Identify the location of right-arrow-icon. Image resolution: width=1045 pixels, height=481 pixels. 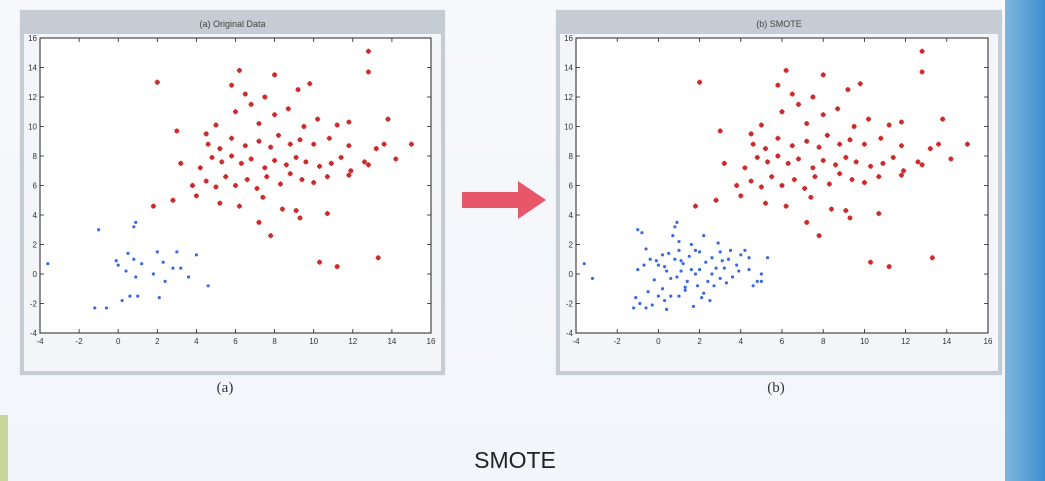
(504, 200).